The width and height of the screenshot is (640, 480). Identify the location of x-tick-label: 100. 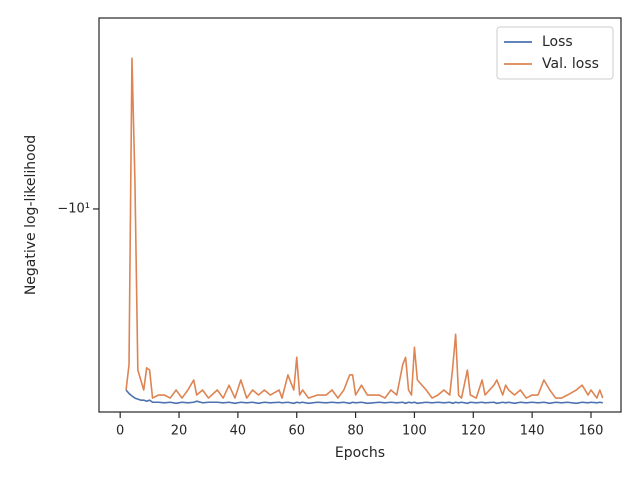
(414, 431).